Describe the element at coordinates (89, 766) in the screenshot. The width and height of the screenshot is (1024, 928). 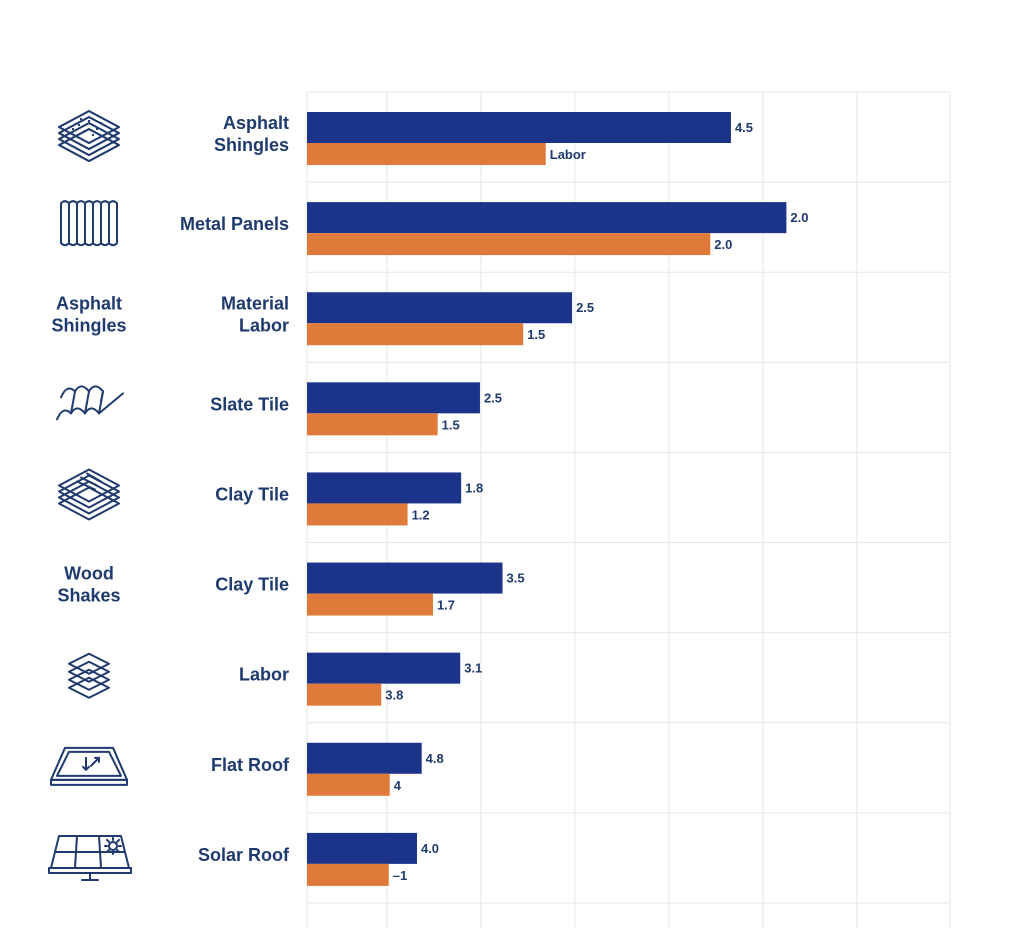
I see `flat-roof-icon` at that location.